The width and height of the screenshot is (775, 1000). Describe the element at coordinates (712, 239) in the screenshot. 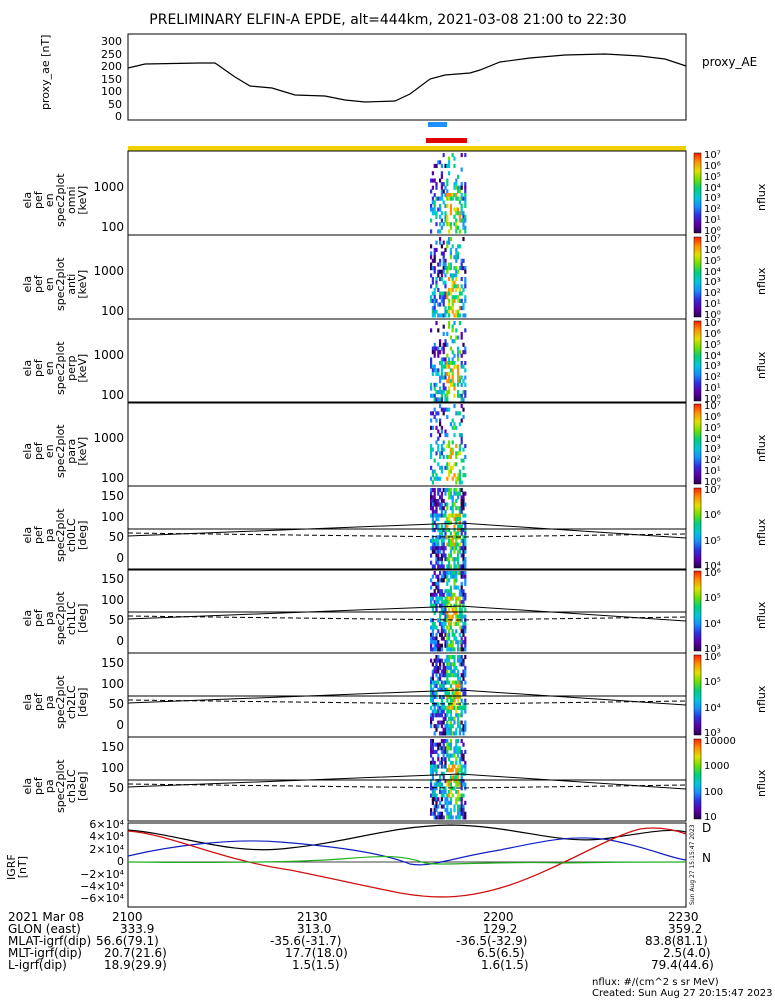

I see `cbar-tick-anti: 10⁷` at that location.